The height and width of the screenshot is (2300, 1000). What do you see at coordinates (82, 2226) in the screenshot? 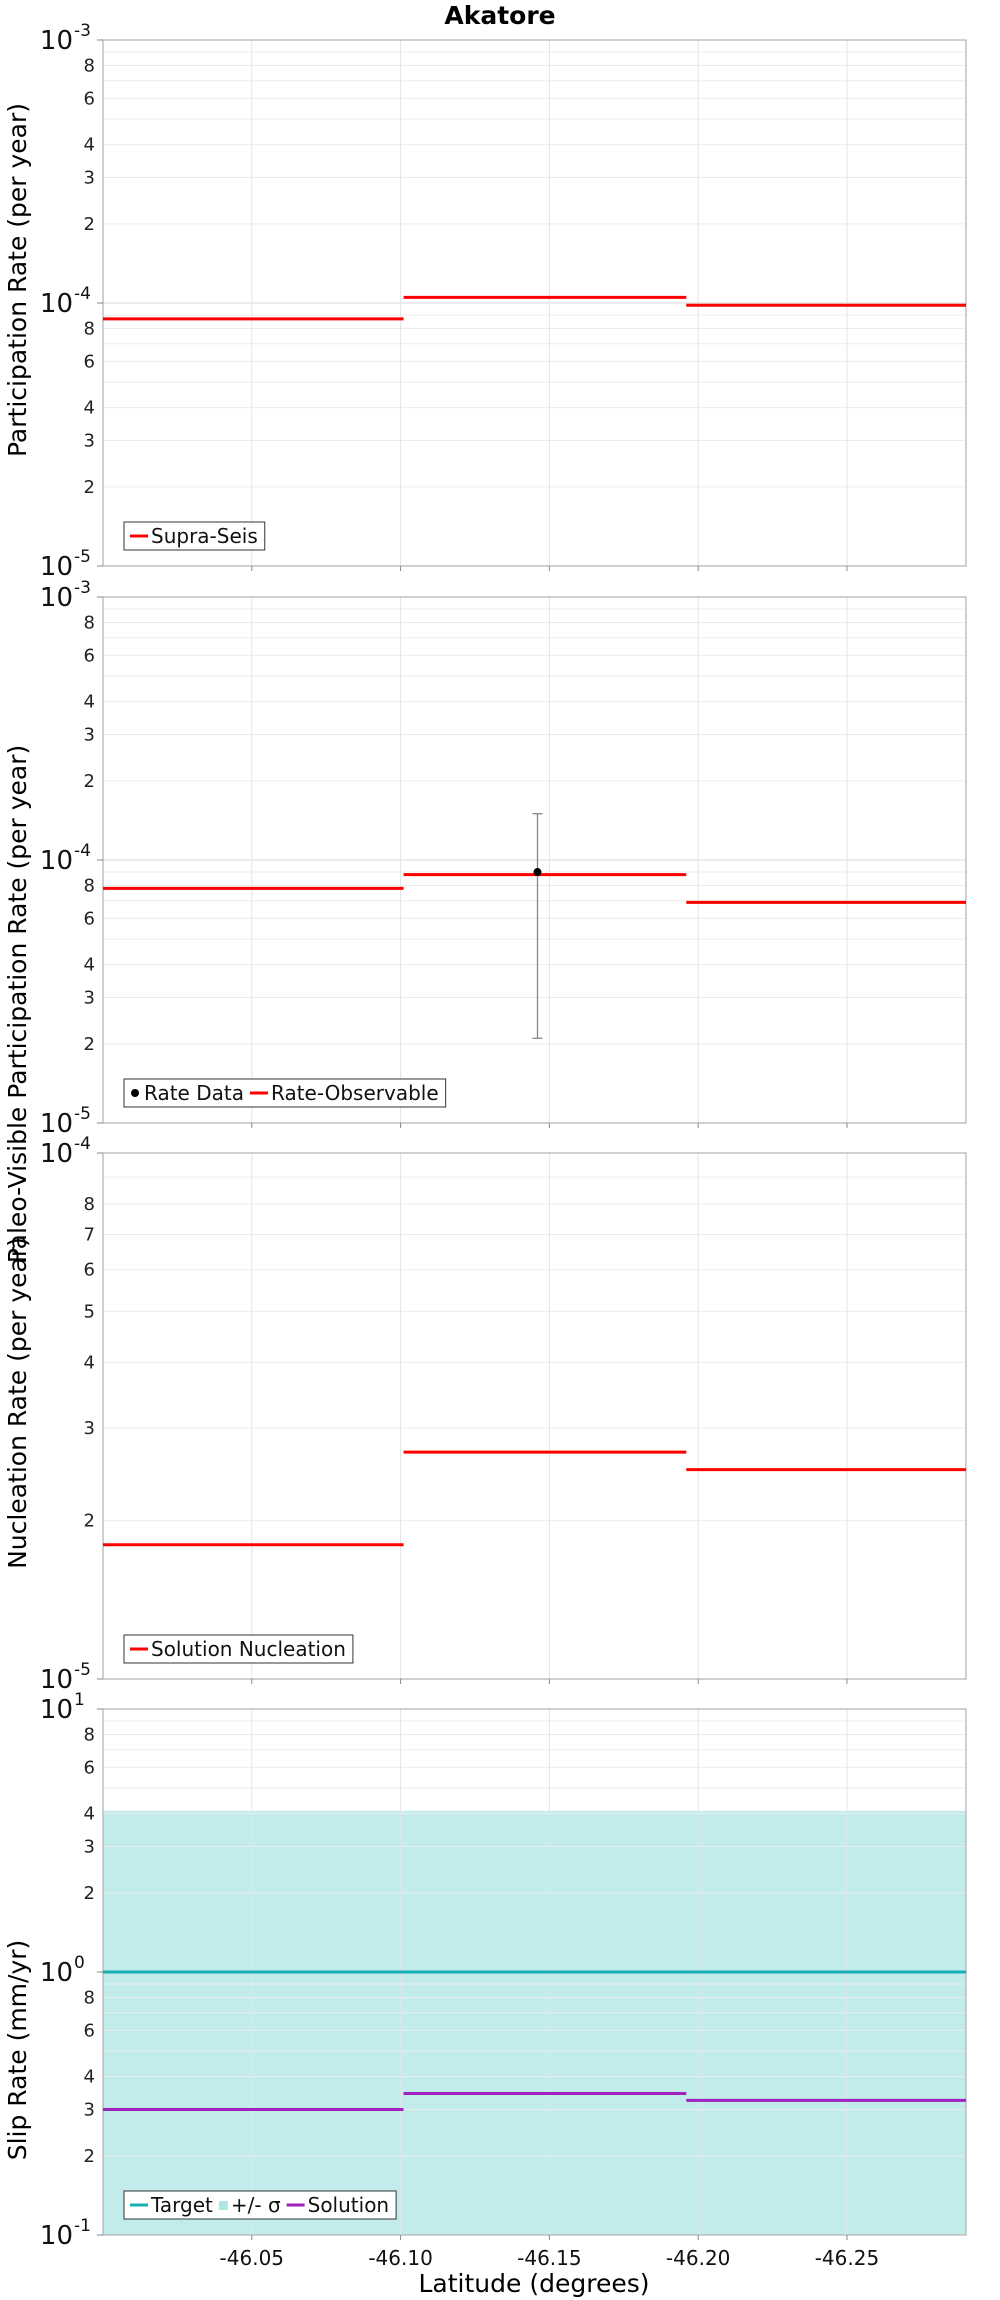
I see `y-tick-exponent: -1` at bounding box center [82, 2226].